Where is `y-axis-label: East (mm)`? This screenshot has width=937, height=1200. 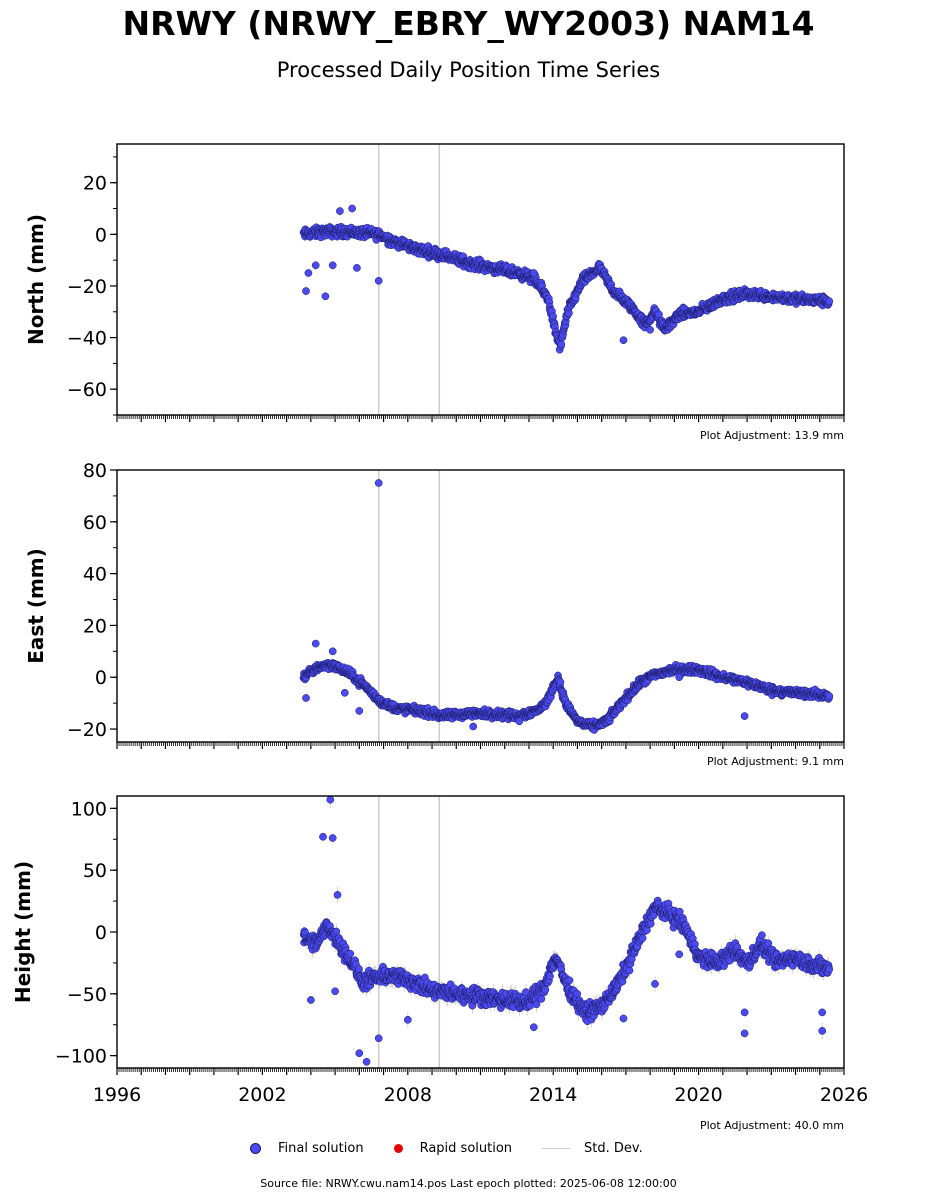 y-axis-label: East (mm) is located at coordinates (36, 606).